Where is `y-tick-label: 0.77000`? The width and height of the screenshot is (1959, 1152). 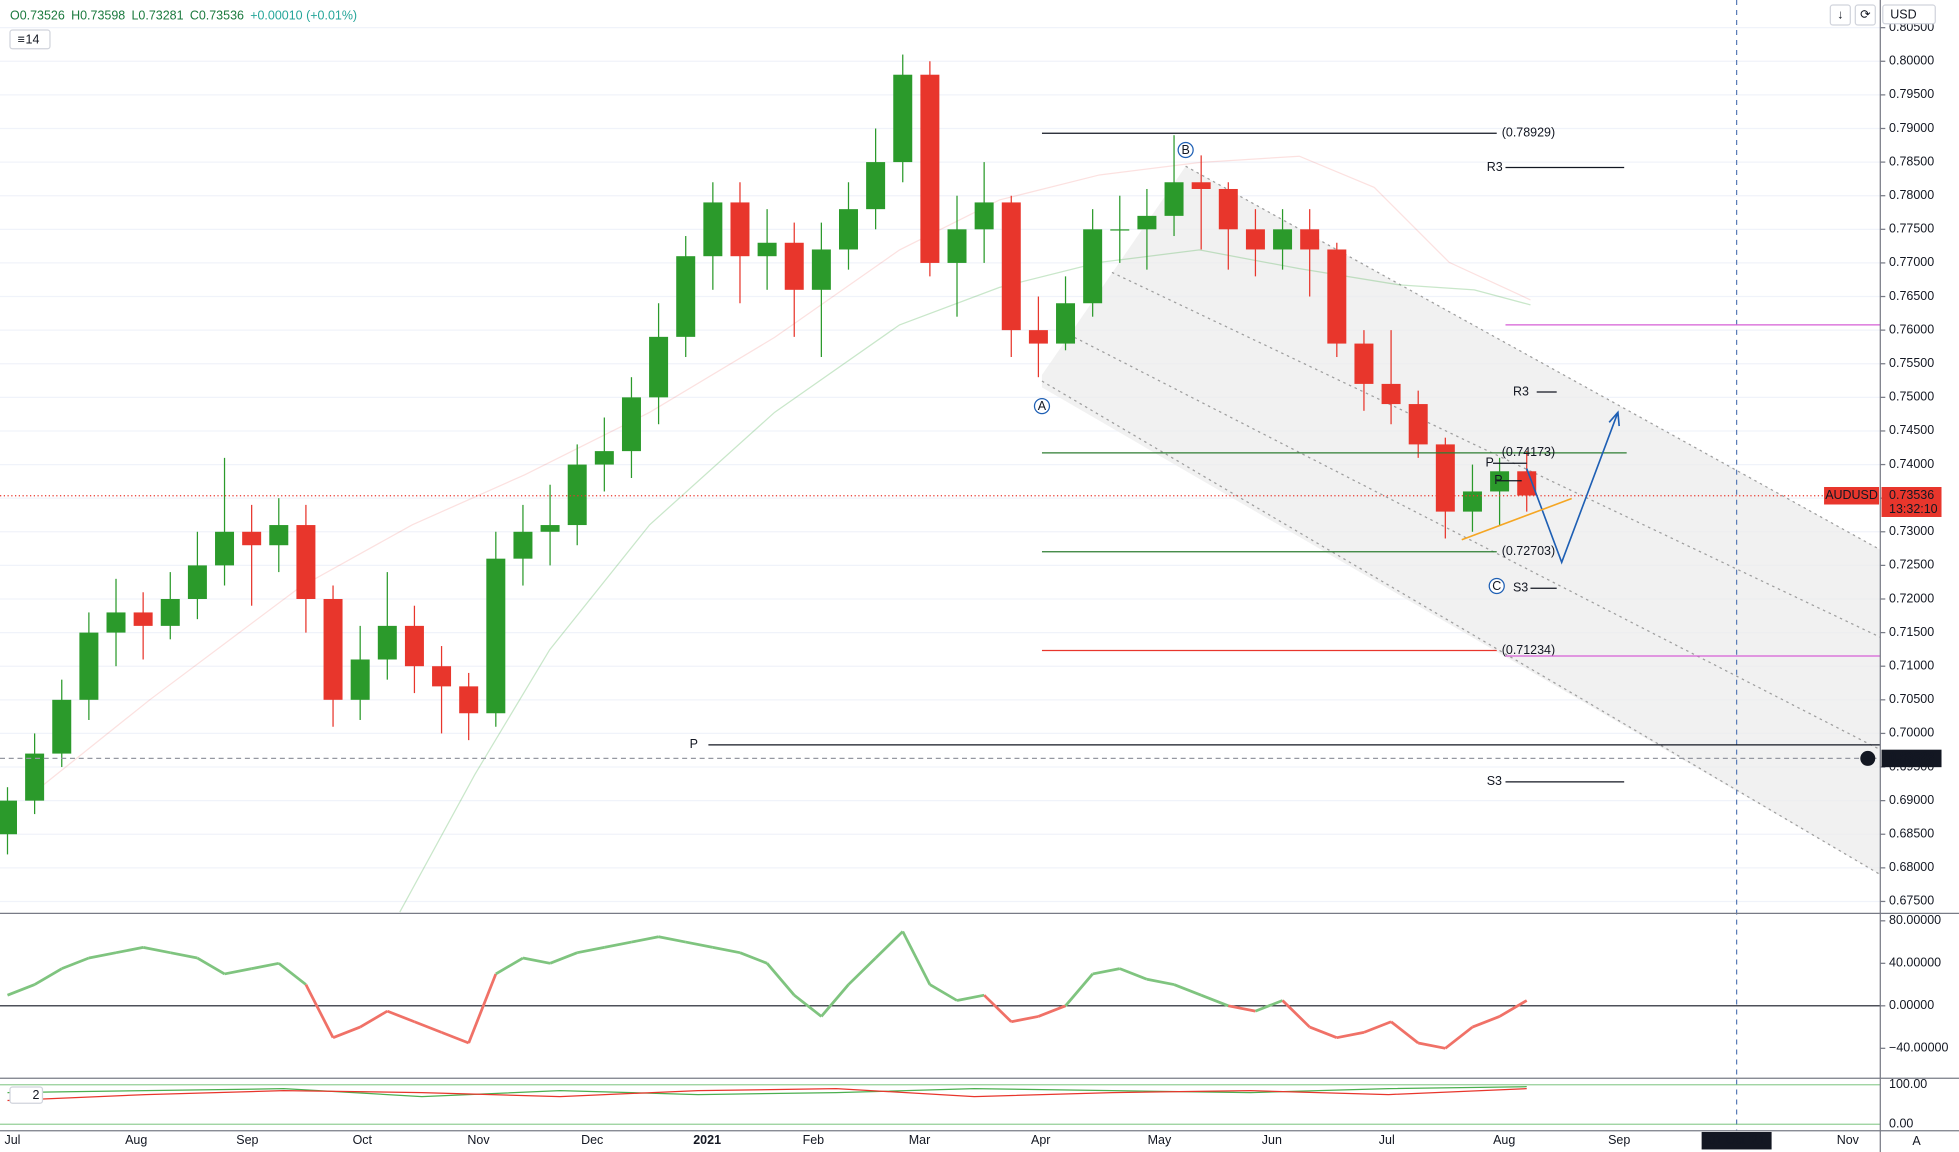 y-tick-label: 0.77000 is located at coordinates (1911, 262).